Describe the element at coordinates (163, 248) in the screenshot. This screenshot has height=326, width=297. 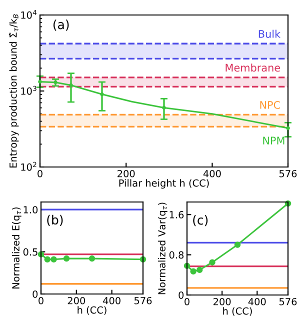
I see `y-axis-title: Normalized Var(q$_{τ}$)` at that location.